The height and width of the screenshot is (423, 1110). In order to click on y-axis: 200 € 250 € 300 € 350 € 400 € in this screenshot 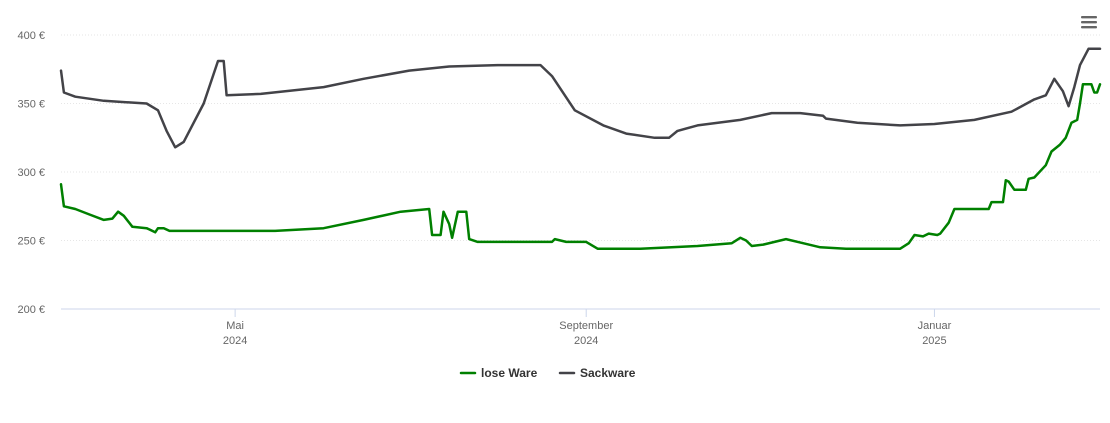, I will do `click(31, 173)`.